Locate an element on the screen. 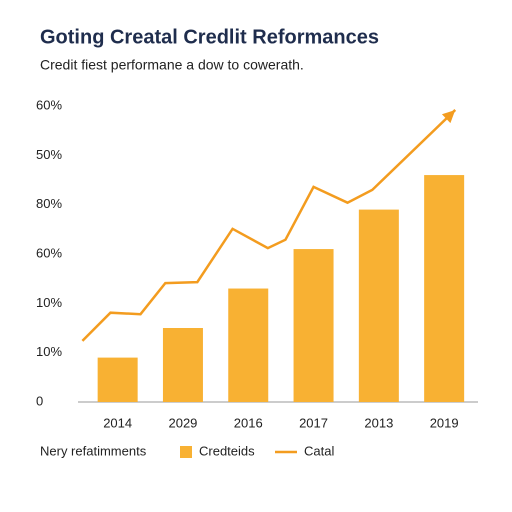 This screenshot has width=512, height=512. legend-swatch is located at coordinates (186, 452).